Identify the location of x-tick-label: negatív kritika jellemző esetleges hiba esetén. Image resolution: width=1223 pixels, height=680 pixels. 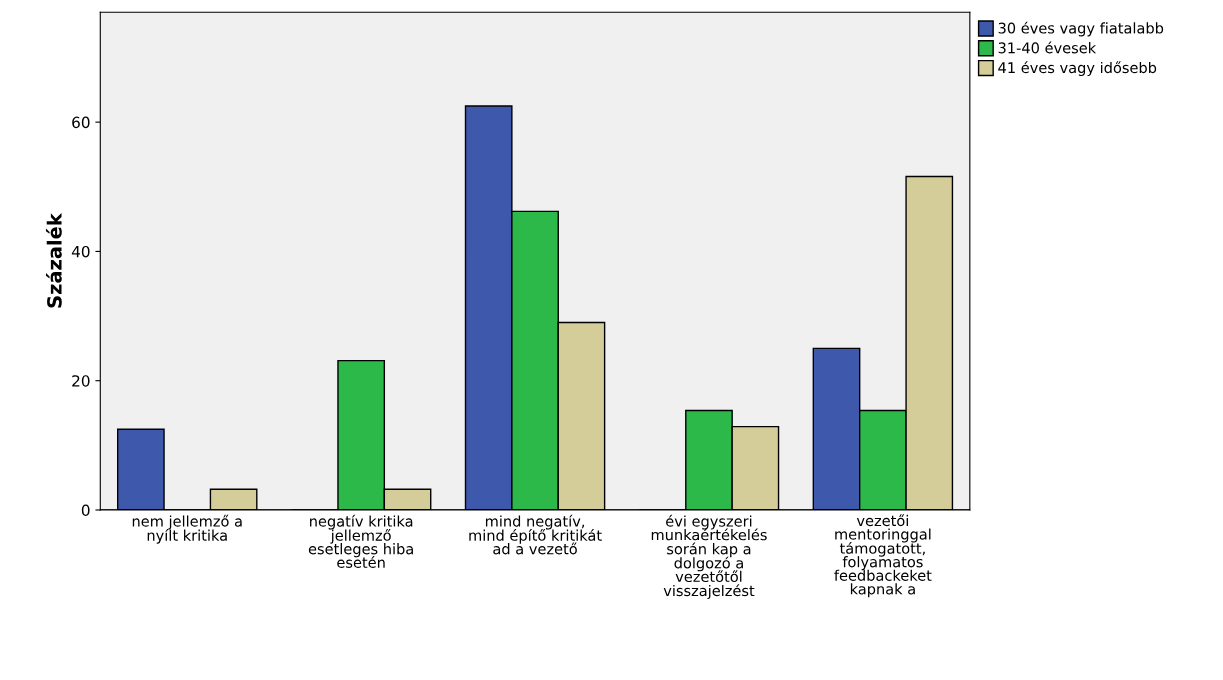
(360, 541).